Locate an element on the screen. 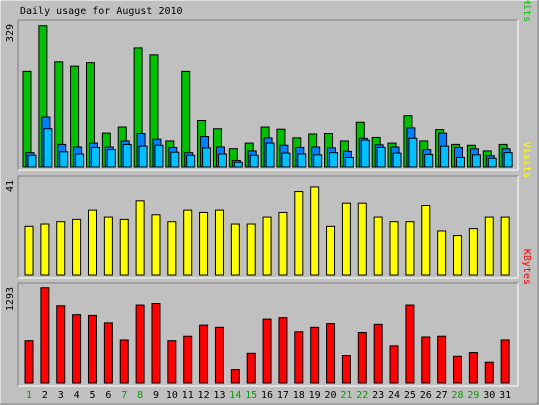  x-tick-label: 22 is located at coordinates (362, 395).